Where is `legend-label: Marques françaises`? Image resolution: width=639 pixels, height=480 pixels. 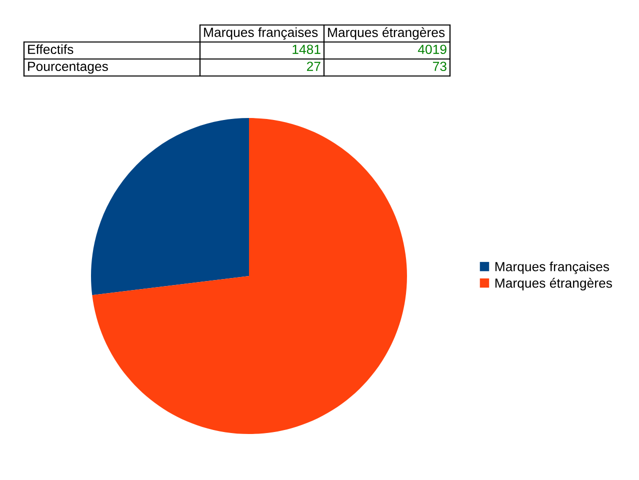
legend-label: Marques françaises is located at coordinates (552, 268).